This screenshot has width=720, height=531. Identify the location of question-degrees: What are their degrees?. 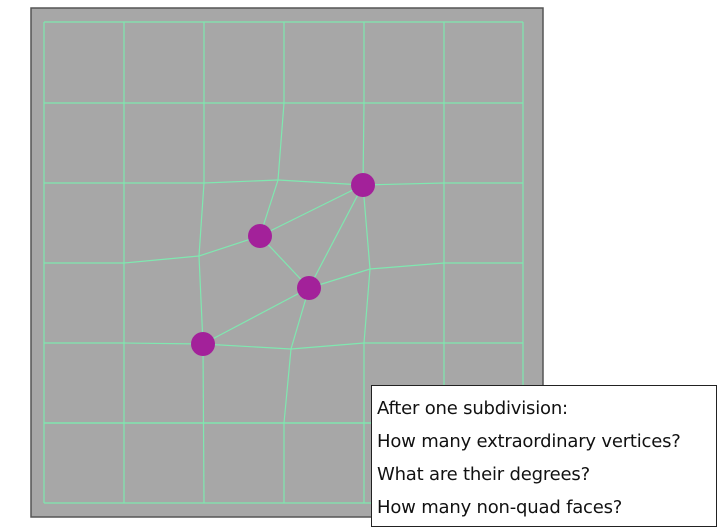
(483, 474).